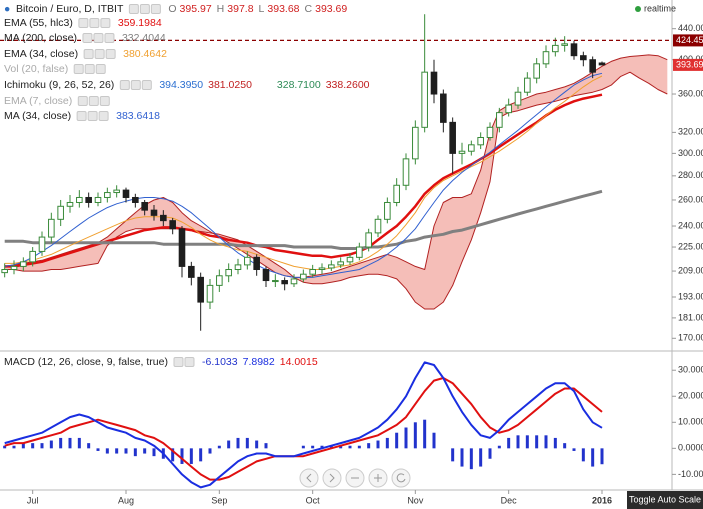  Describe the element at coordinates (196, 9) in the screenshot. I see `ohlc-value: 395.97` at that location.